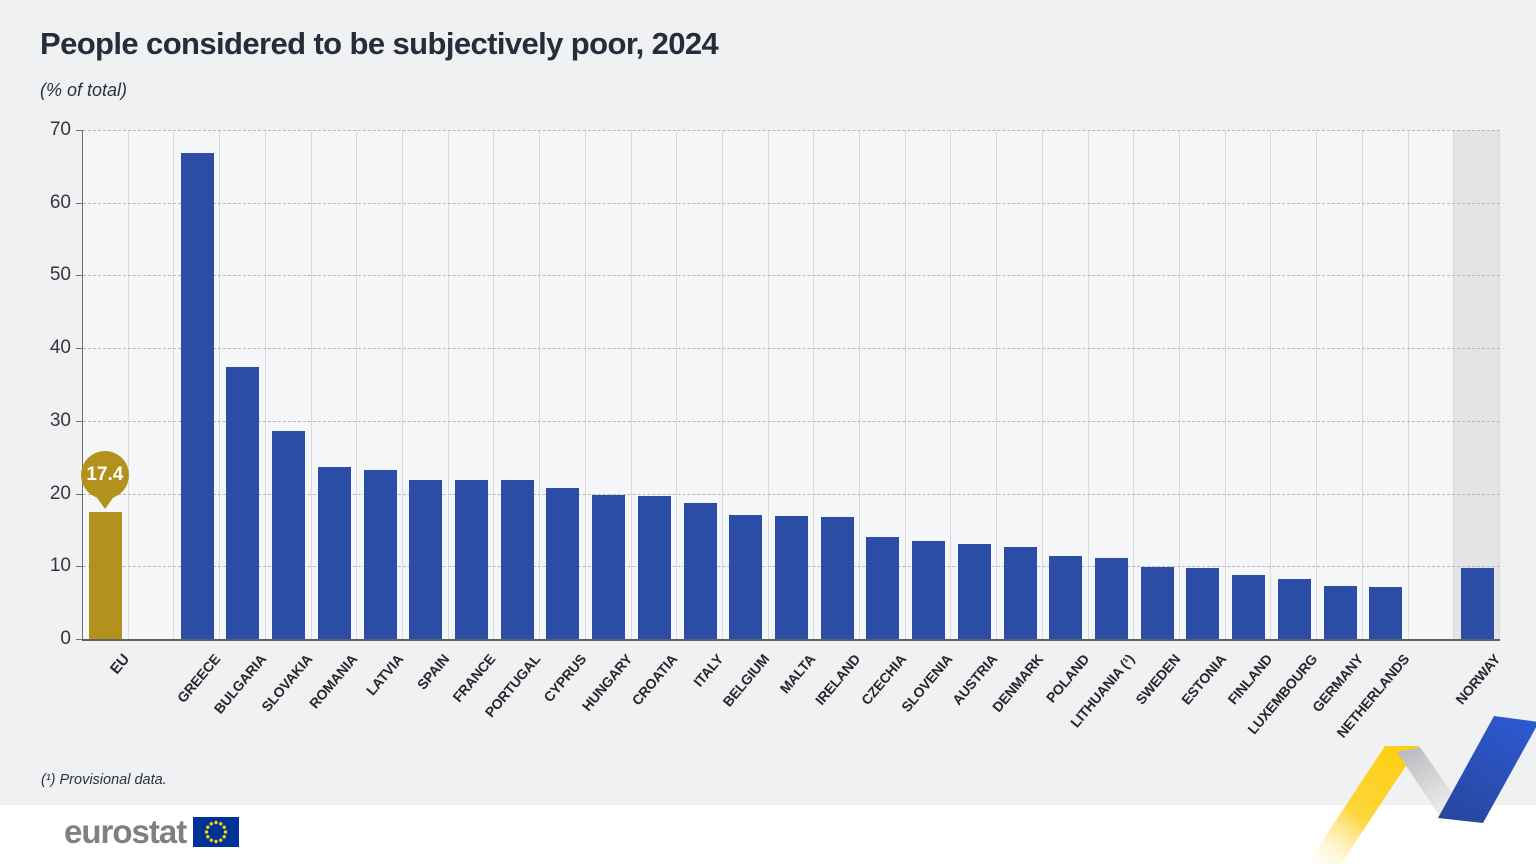 The height and width of the screenshot is (864, 1536). Describe the element at coordinates (929, 589) in the screenshot. I see `bar-slovenia` at that location.